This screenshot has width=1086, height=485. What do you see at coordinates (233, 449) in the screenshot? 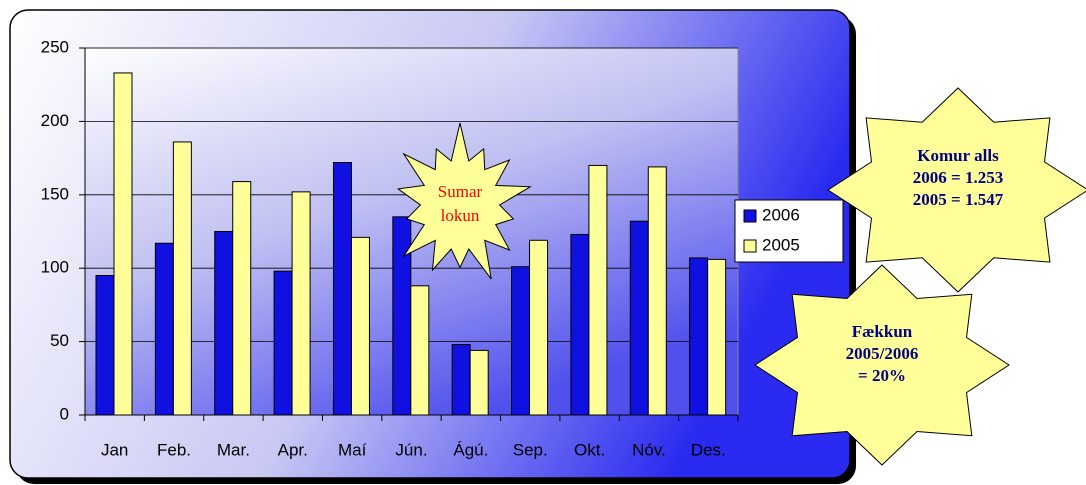
I see `x-tick-label: Mar.` at bounding box center [233, 449].